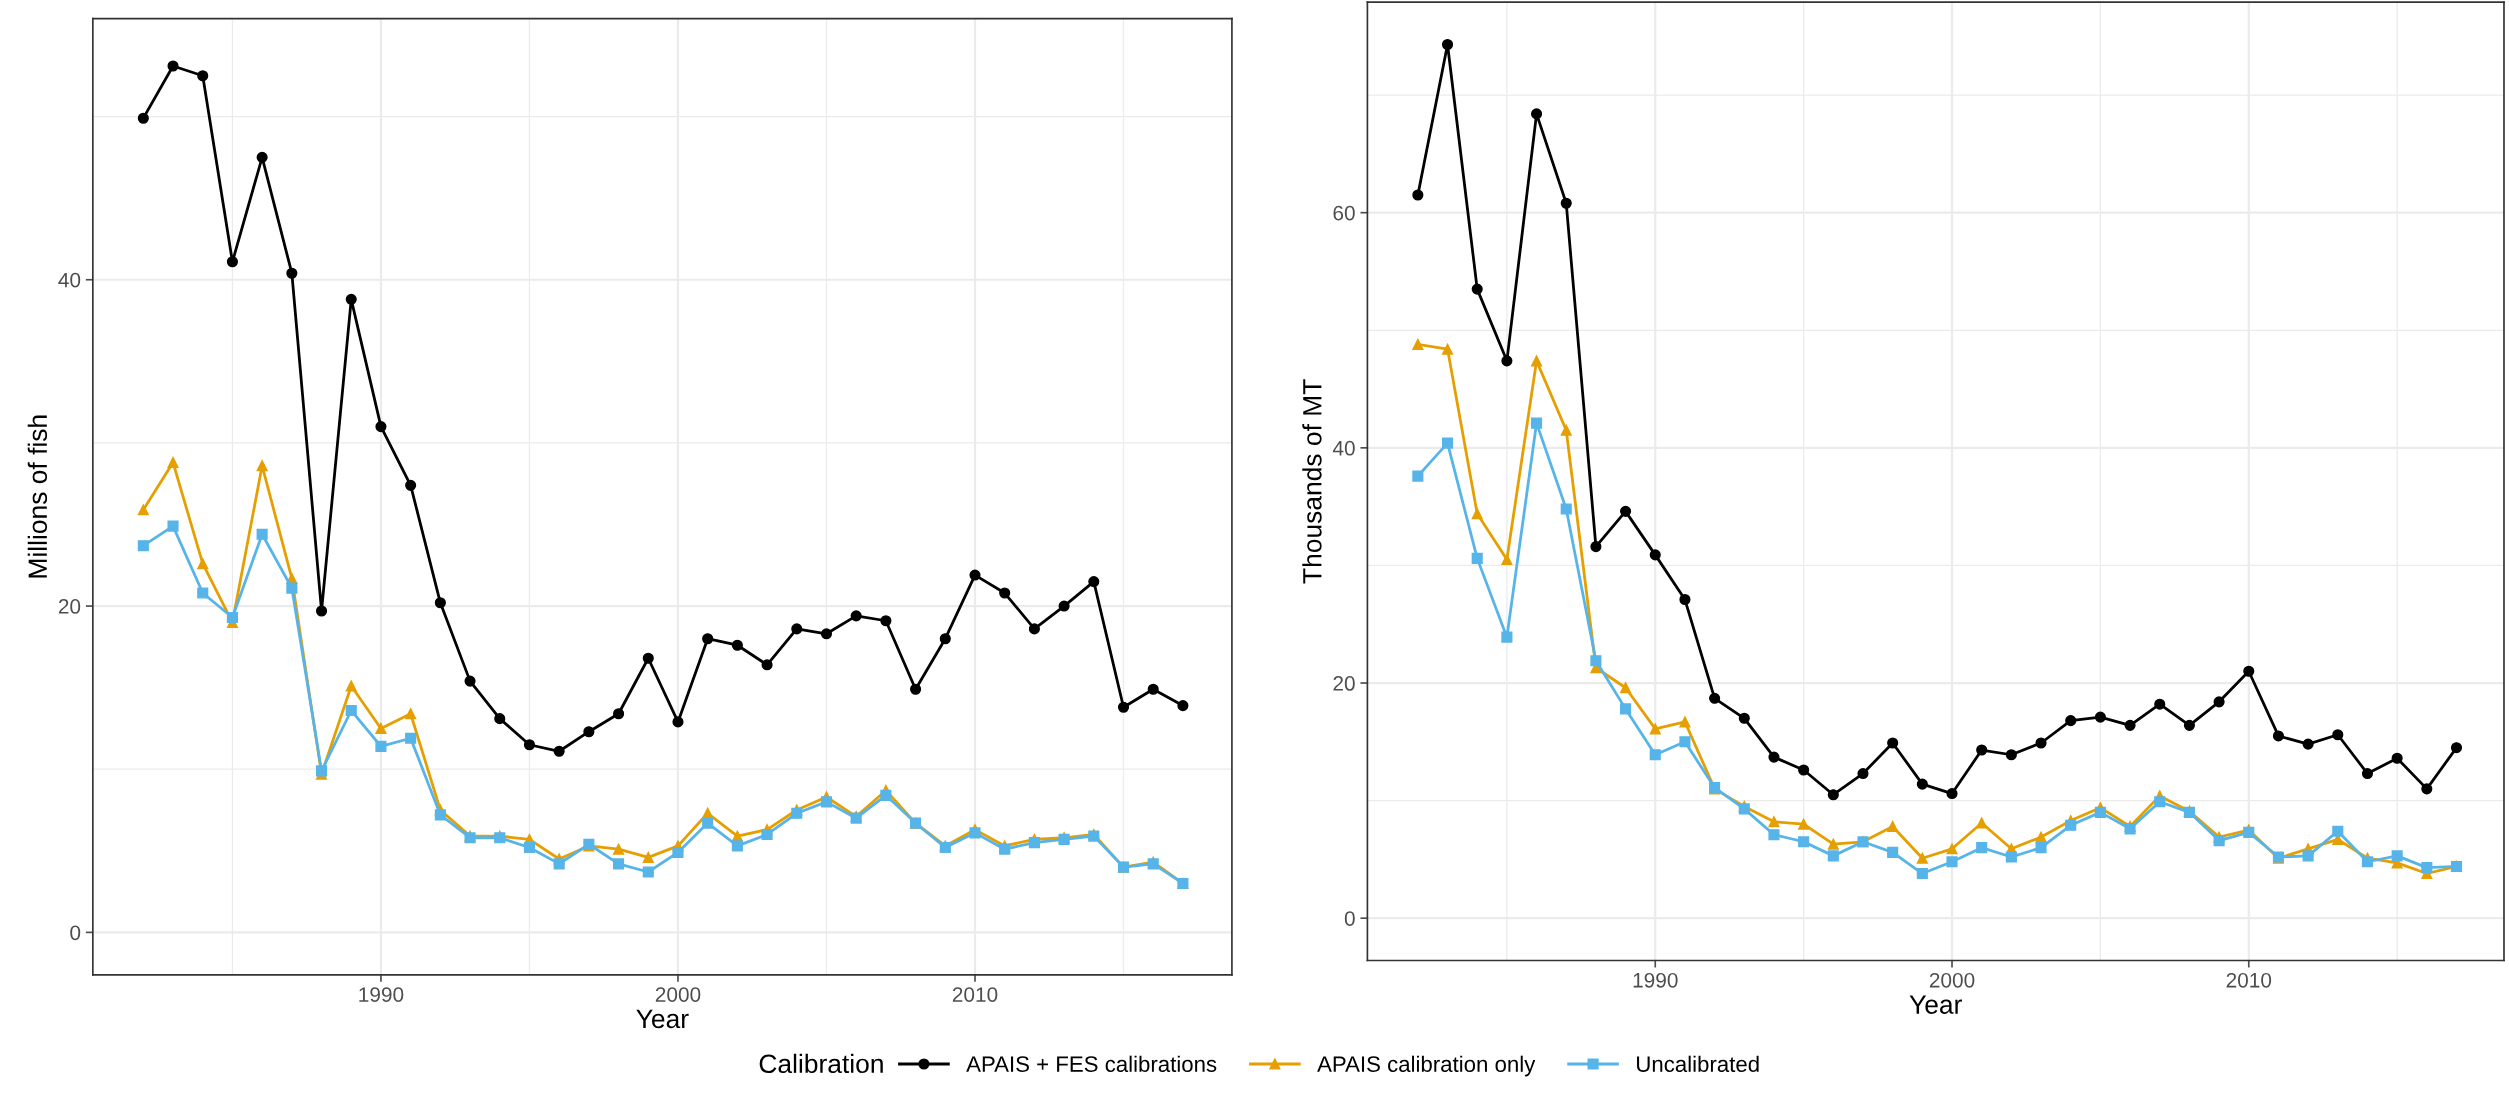 The width and height of the screenshot is (2509, 1099). I want to click on y-tick-label: 60, so click(1344, 213).